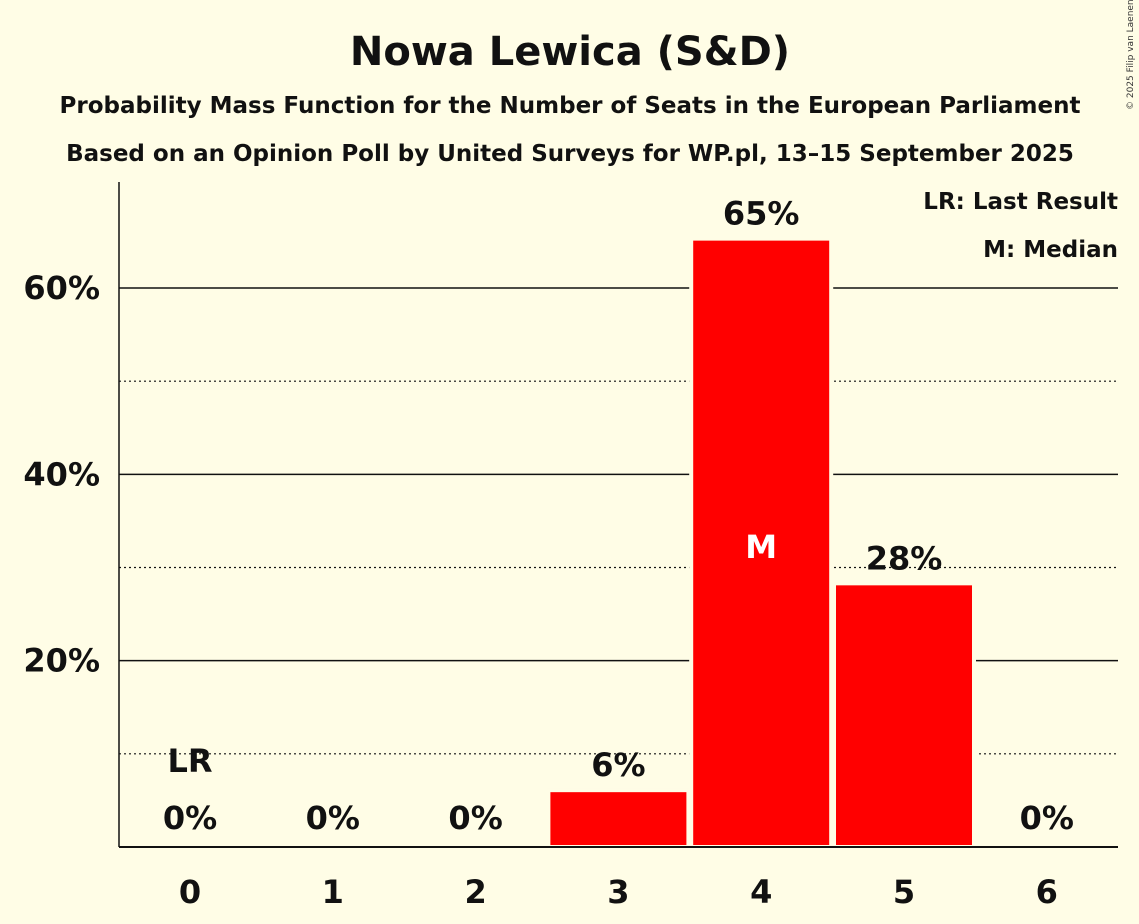  I want to click on legend-last-result: LR: Last Result, so click(1020, 202).